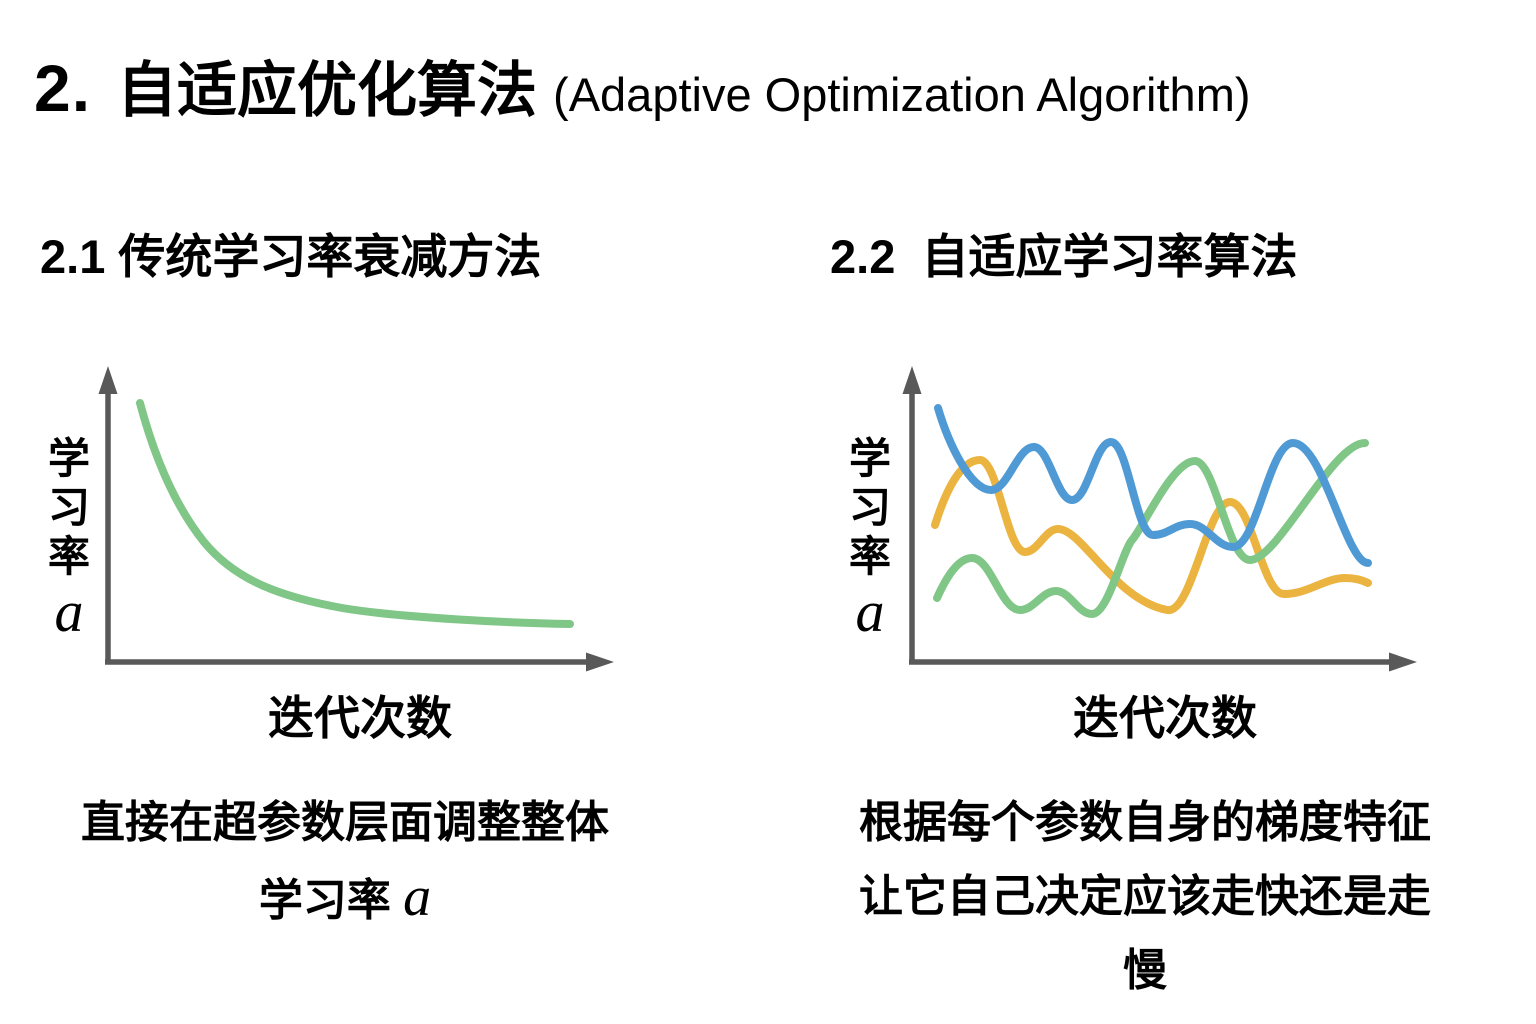 This screenshot has height=1024, width=1536. I want to click on left-caption-line2: 学习率 a, so click(345, 899).